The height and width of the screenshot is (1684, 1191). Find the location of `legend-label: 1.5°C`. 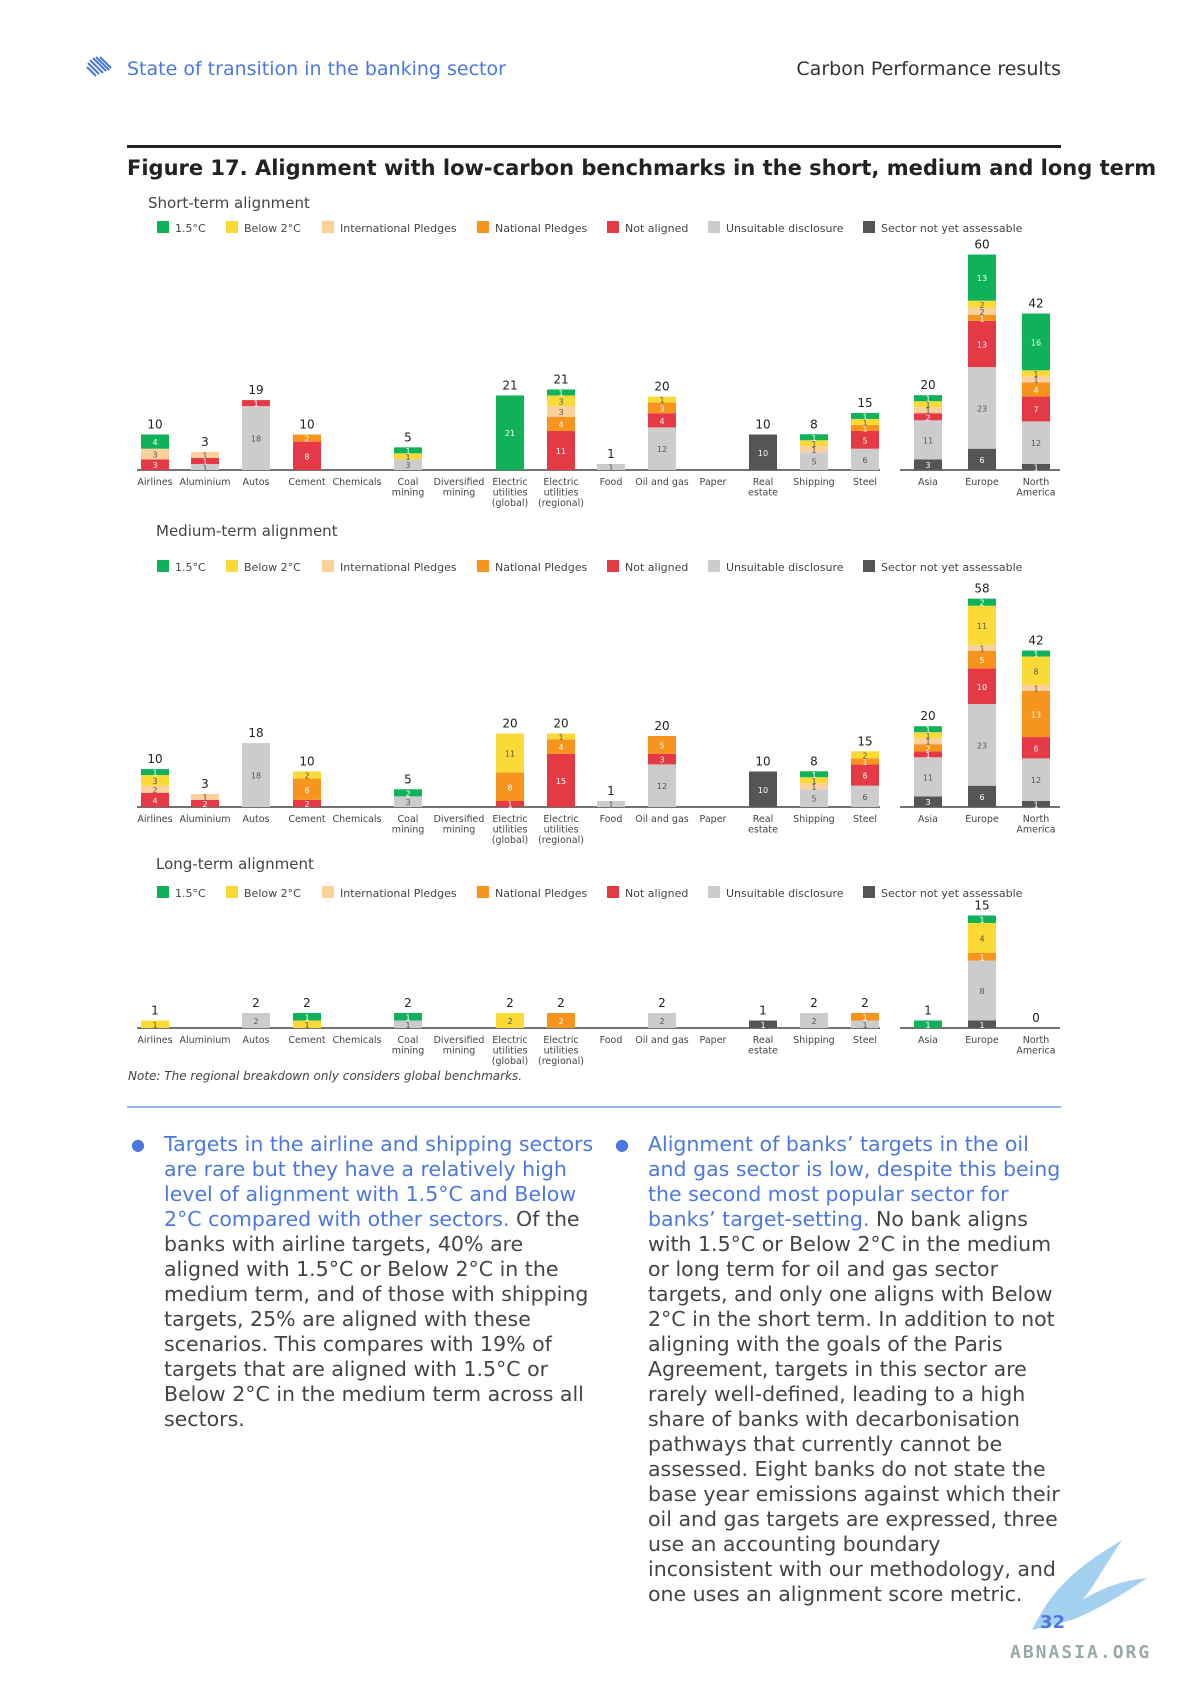

legend-label: 1.5°C is located at coordinates (190, 893).